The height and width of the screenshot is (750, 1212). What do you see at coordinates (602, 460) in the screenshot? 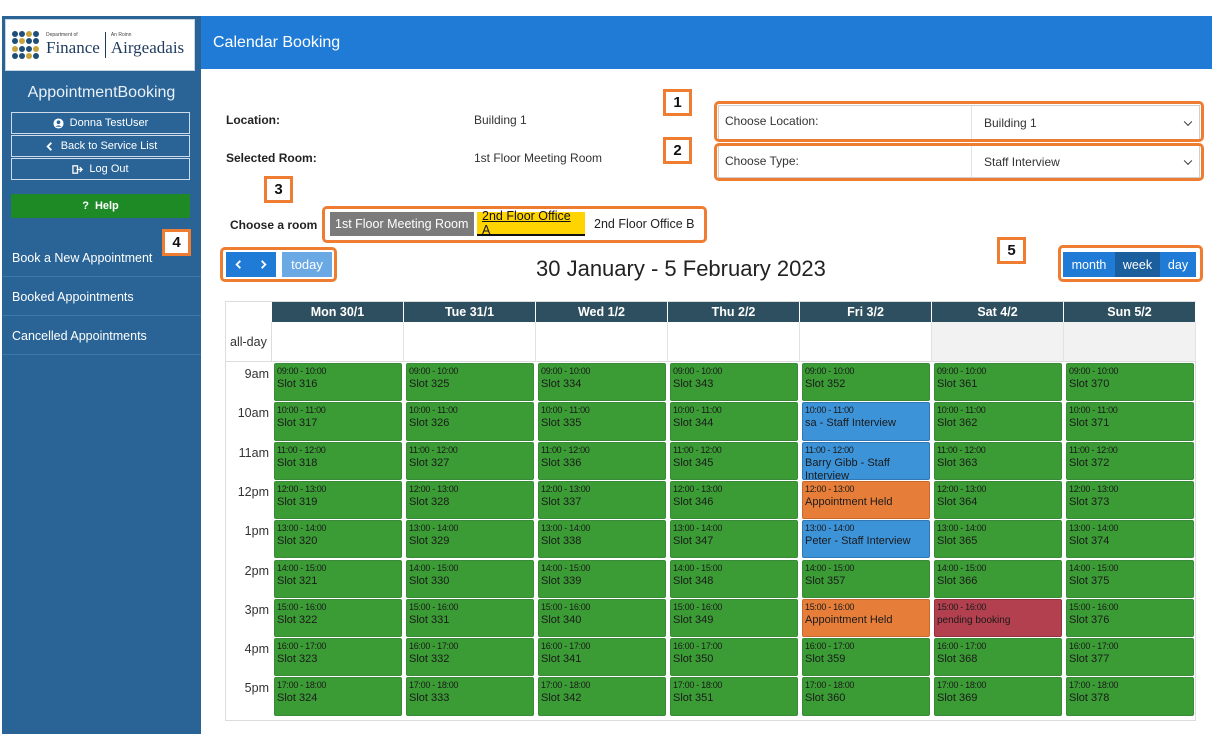
I see `calendar-event: 11:00 - 12:00 Slot 336` at bounding box center [602, 460].